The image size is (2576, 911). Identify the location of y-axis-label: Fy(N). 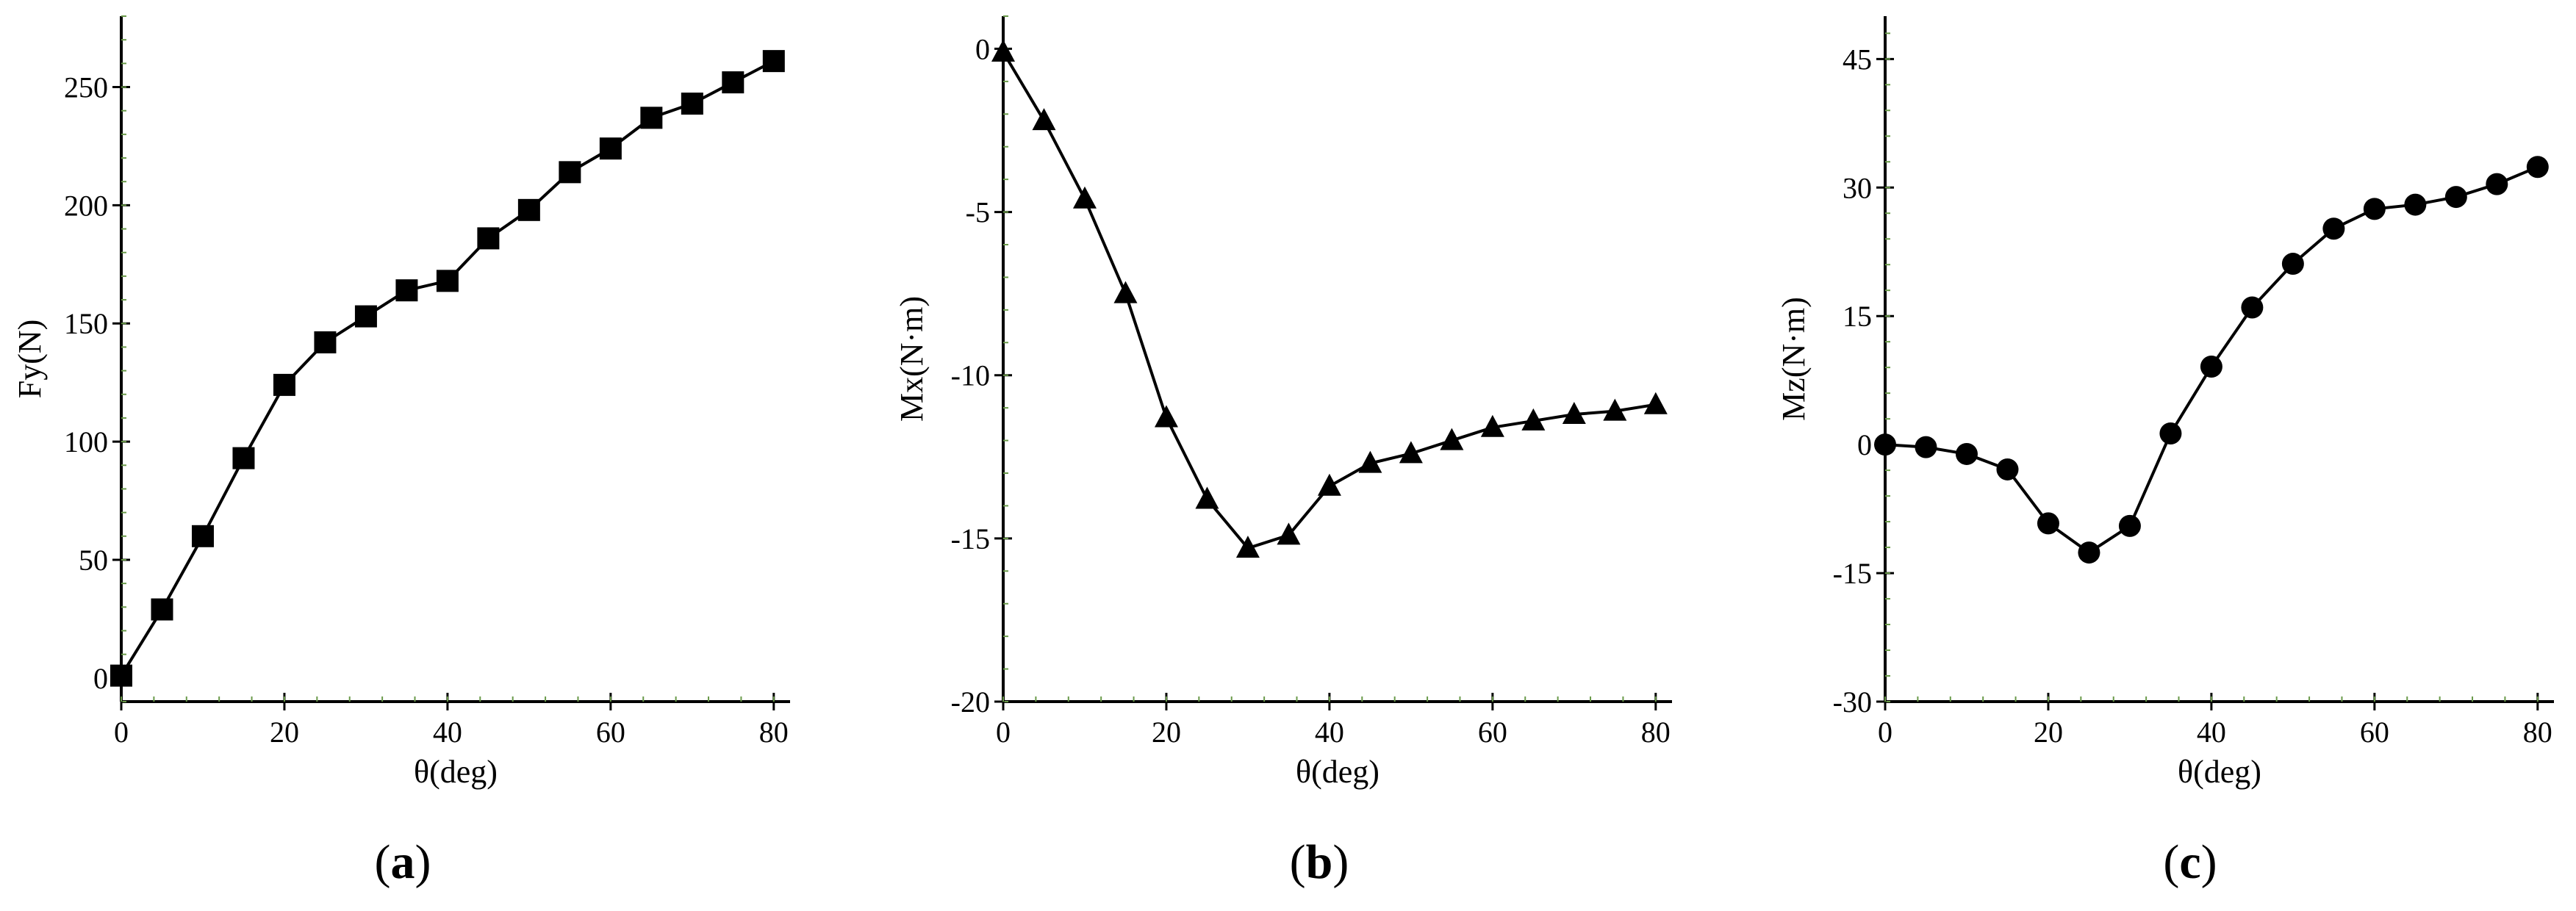
(30, 359).